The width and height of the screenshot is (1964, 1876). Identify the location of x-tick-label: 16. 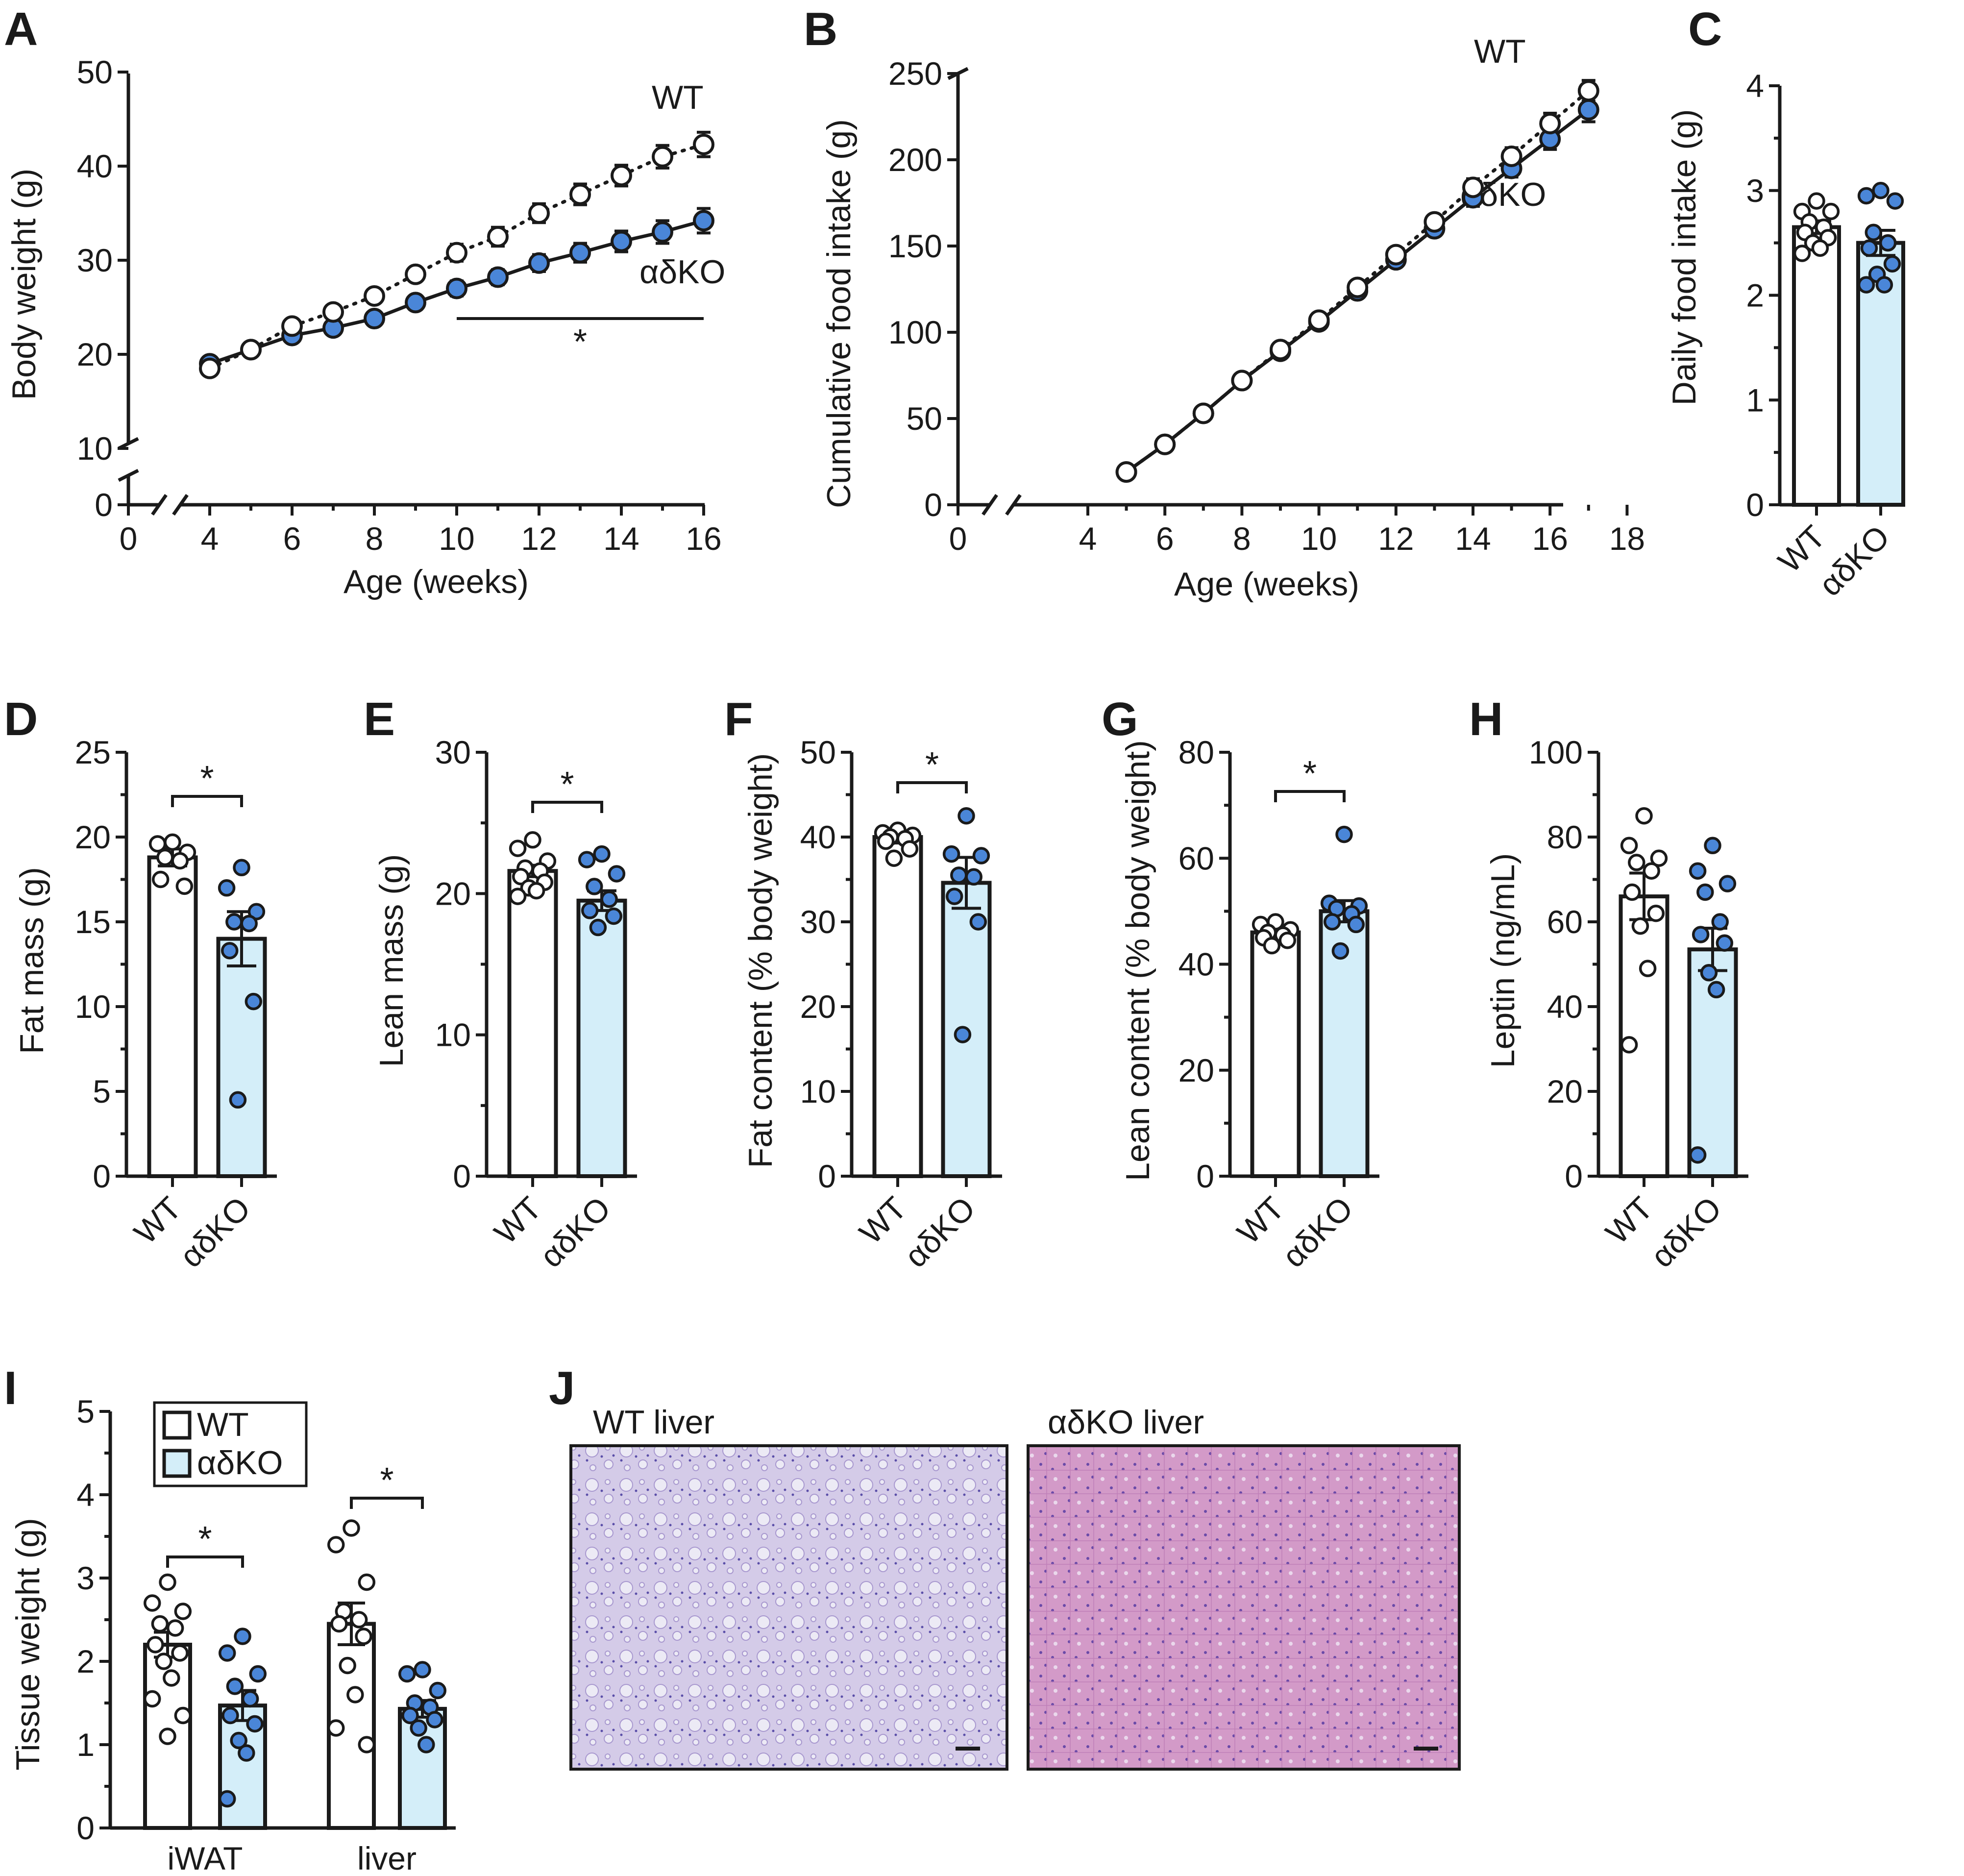
(703, 538).